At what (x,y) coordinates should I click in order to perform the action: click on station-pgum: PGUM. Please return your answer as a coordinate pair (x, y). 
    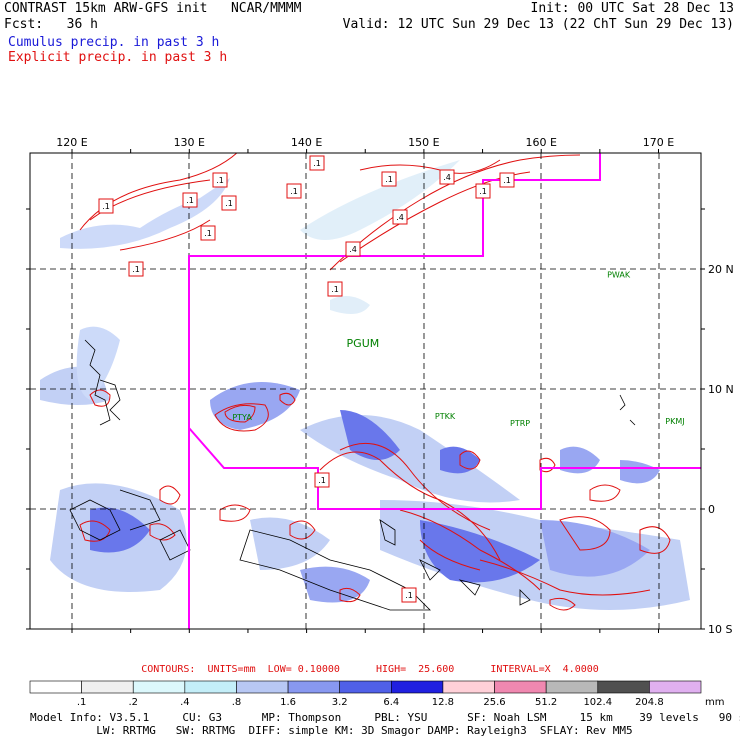
    Looking at the image, I should click on (363, 343).